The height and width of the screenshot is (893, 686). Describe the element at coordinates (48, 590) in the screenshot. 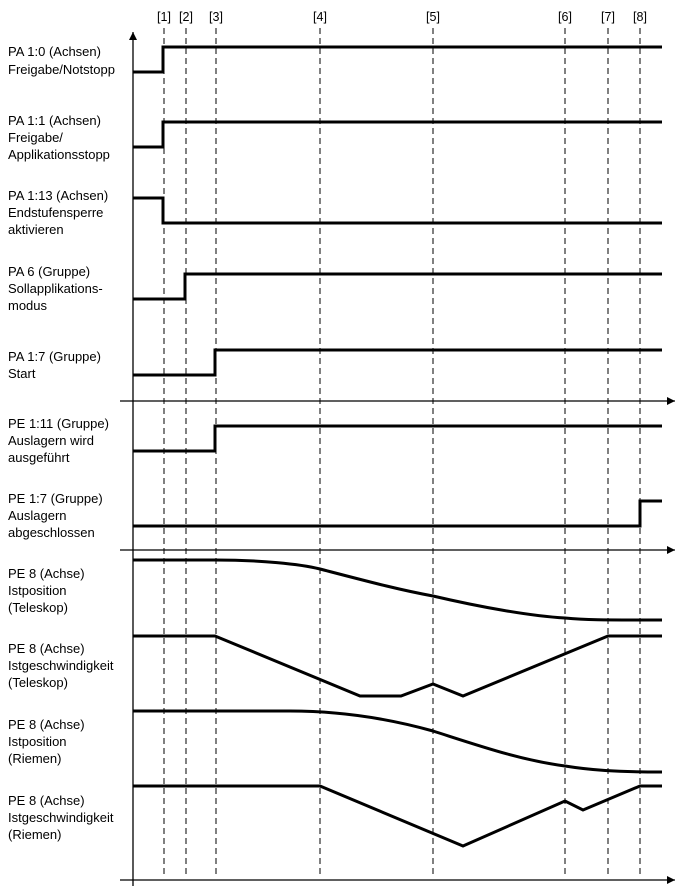

I see `signal-label-pe-8-position-teleskop: PE 8 (Achse) Istposition (Teleskop)` at that location.